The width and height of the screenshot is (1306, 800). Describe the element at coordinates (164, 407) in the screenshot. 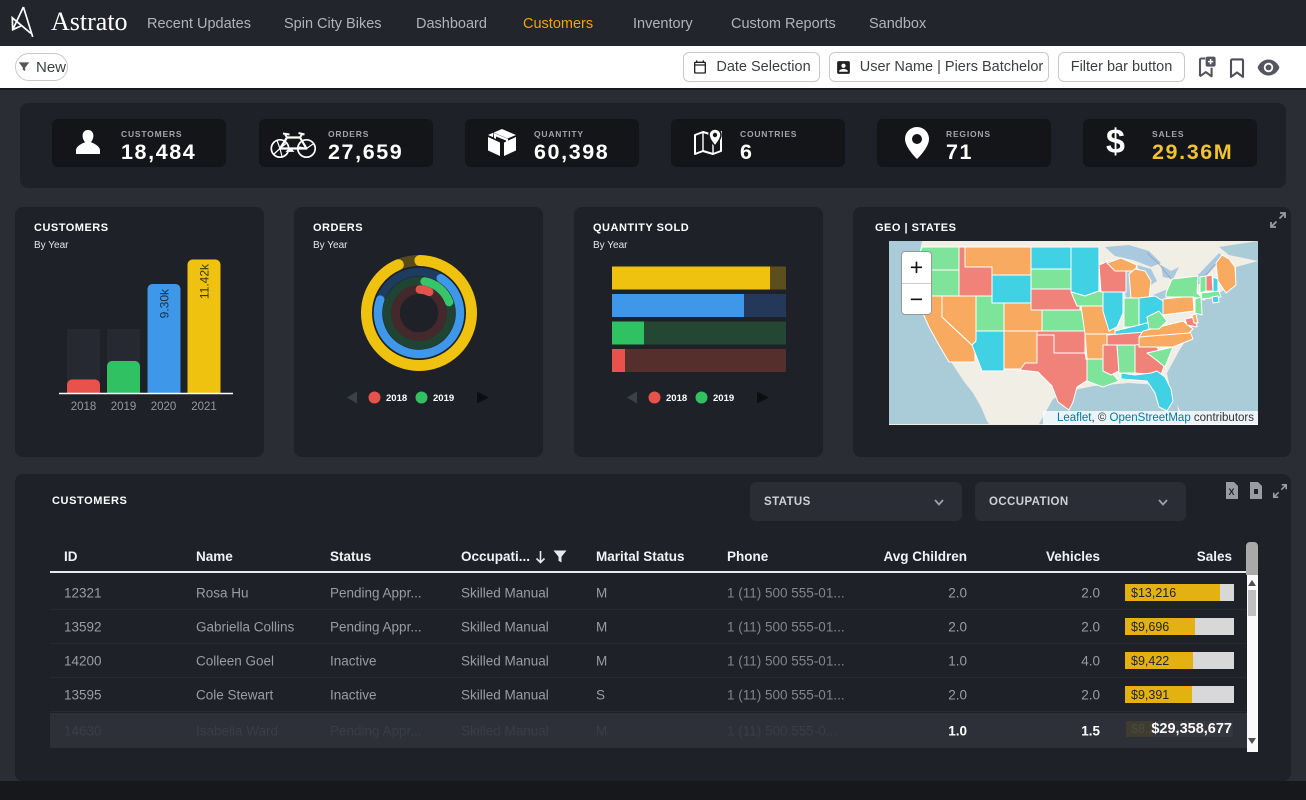

I see `svg-text: 2020` at that location.